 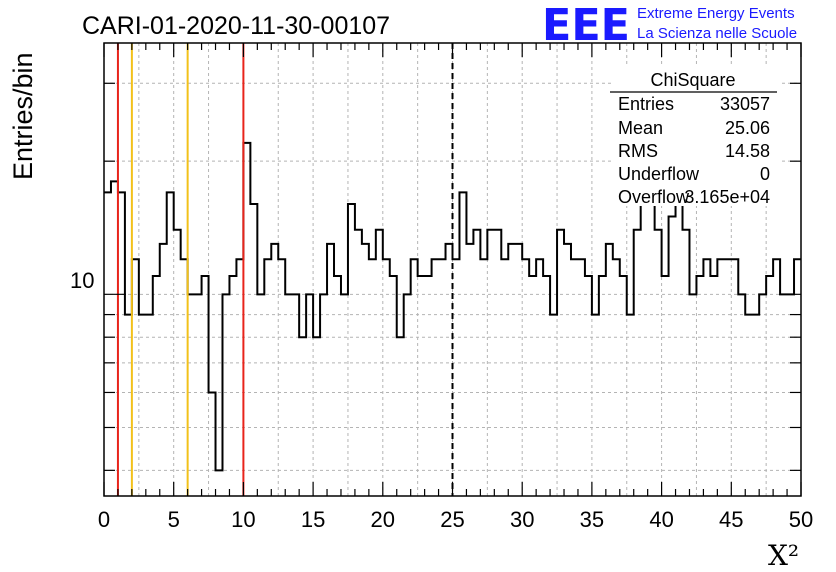 I want to click on stats-value-mean: 25.06, so click(x=747, y=128).